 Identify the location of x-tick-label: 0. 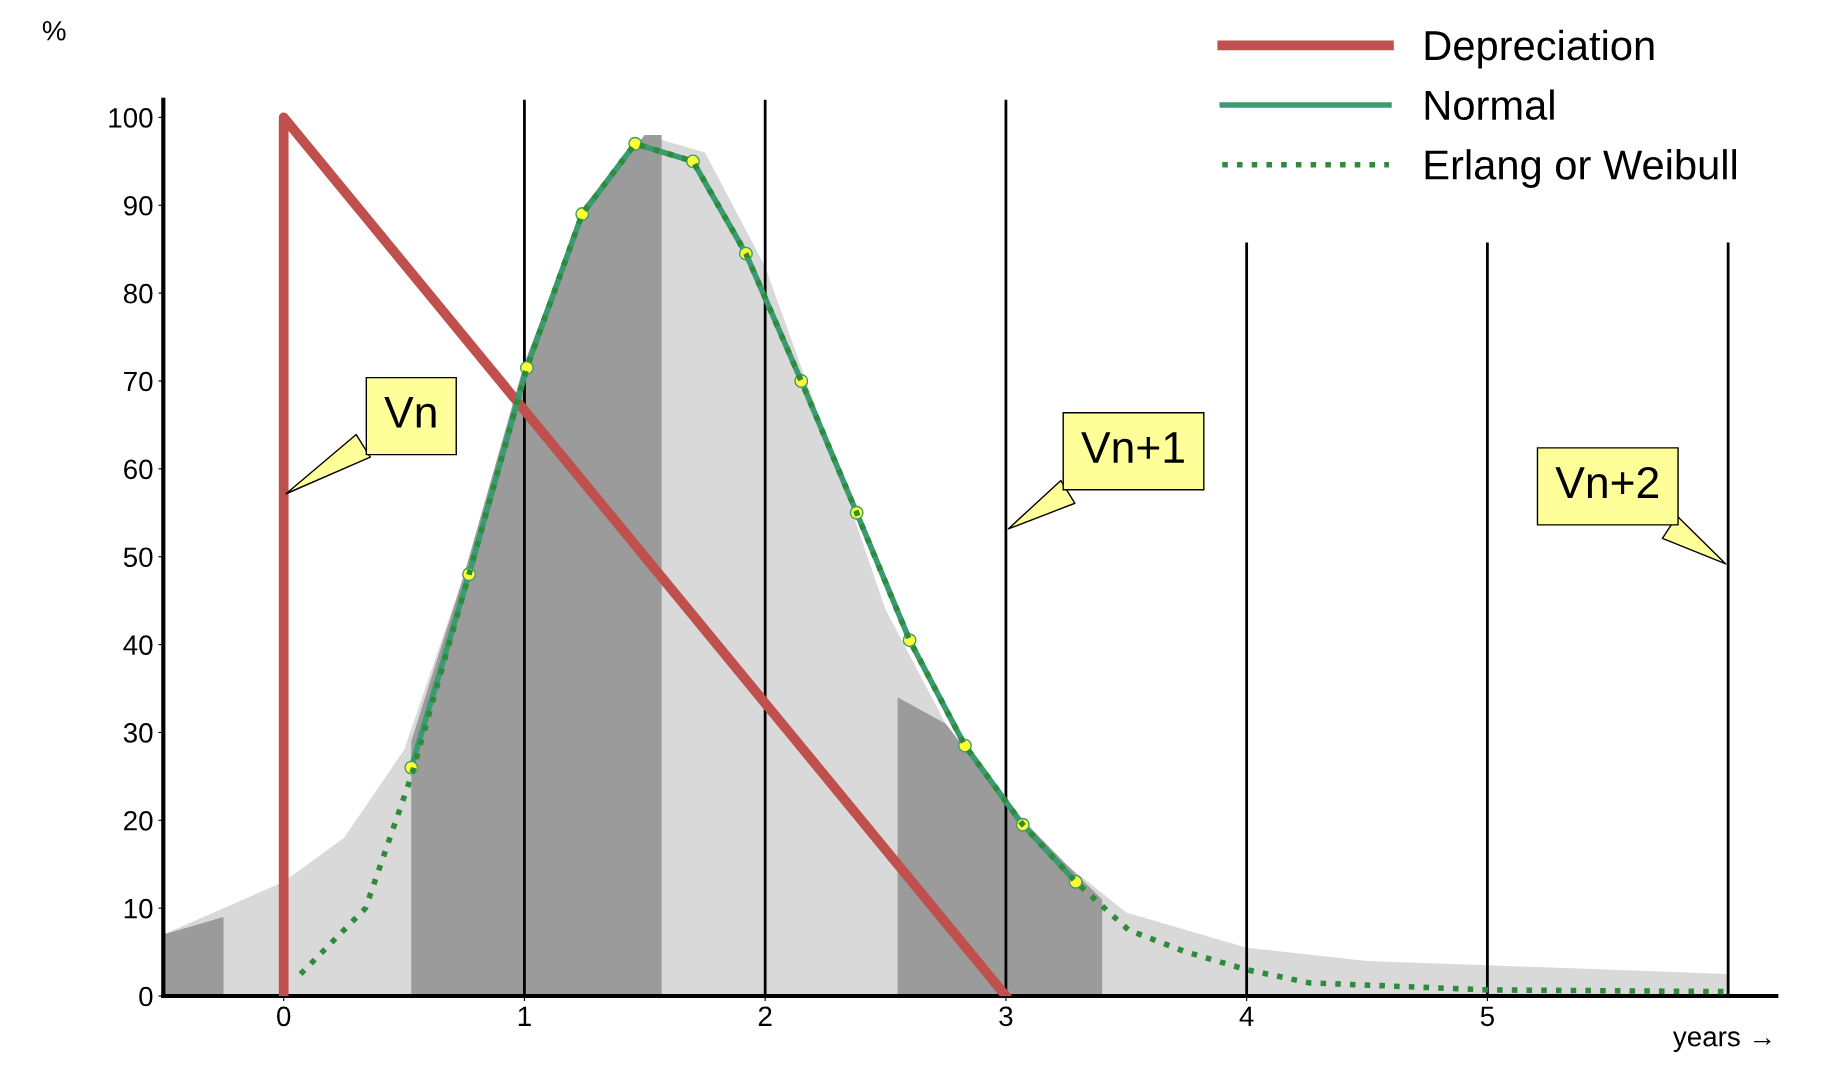
(284, 1016).